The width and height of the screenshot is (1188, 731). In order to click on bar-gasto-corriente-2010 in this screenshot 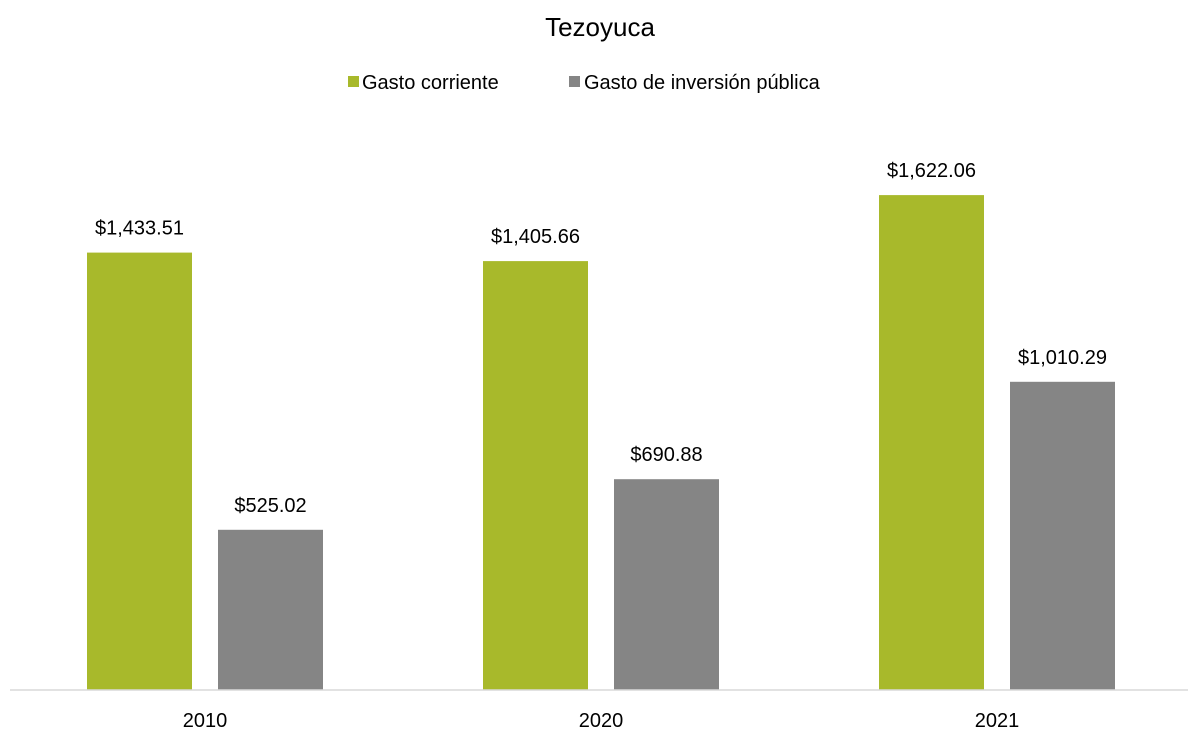, I will do `click(139, 471)`.